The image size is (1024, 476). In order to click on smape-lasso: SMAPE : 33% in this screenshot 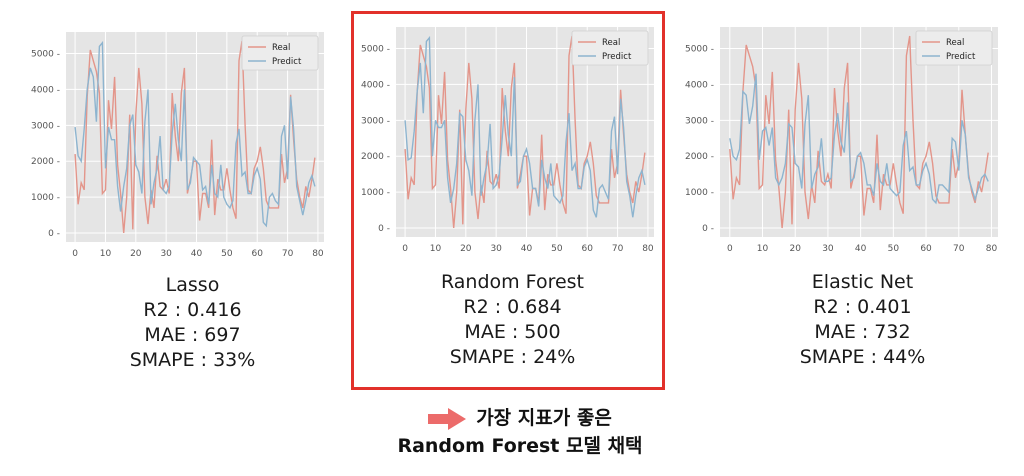, I will do `click(192, 360)`.